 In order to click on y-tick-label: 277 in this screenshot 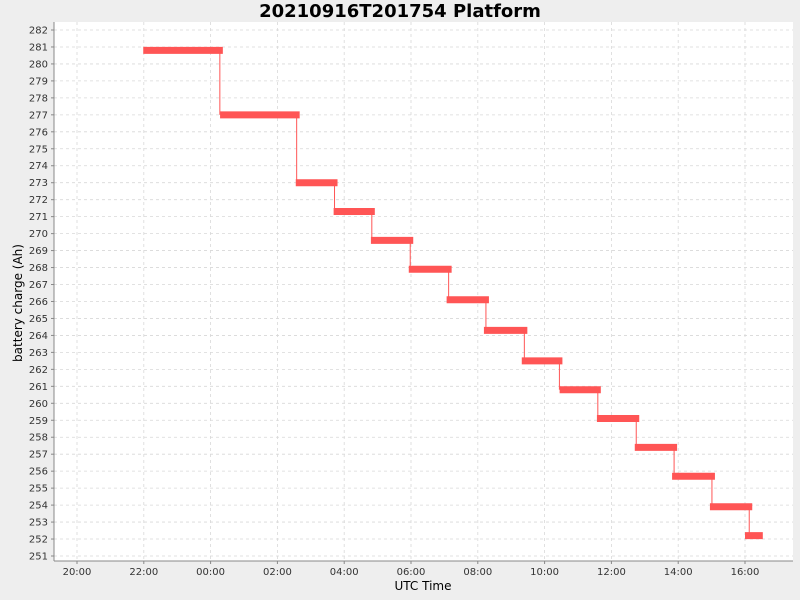, I will do `click(38, 115)`.